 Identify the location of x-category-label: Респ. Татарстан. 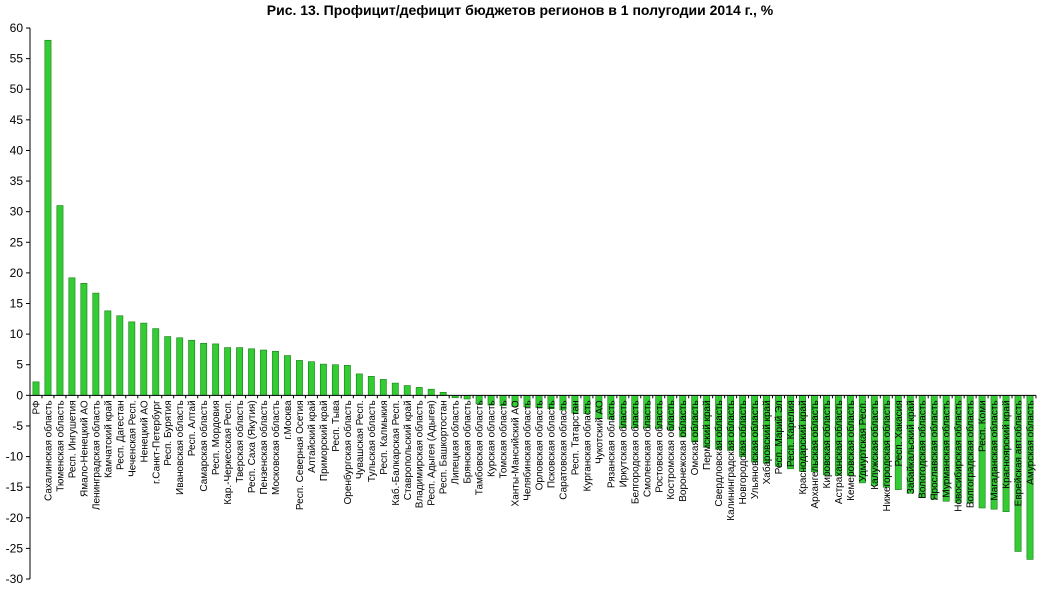
(575, 437).